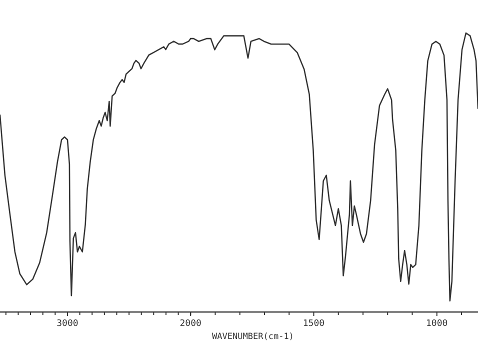 The image size is (478, 345). Describe the element at coordinates (253, 337) in the screenshot. I see `x-axis-title: WAVENUMBER(cm-1)` at that location.